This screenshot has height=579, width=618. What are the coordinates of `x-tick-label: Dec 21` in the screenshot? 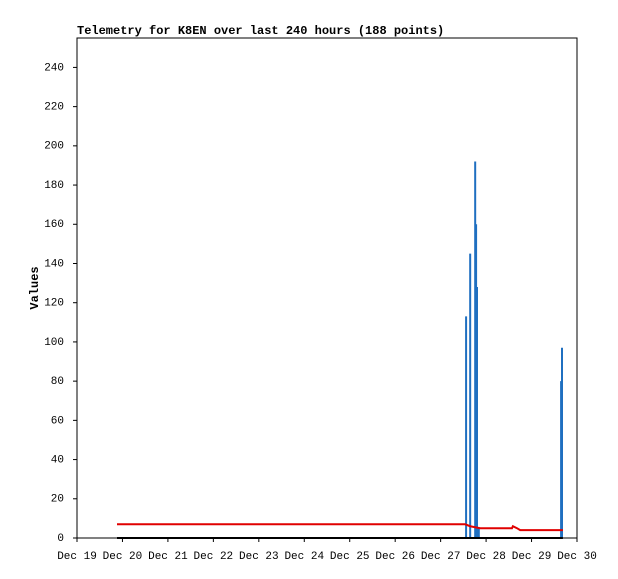 It's located at (168, 557).